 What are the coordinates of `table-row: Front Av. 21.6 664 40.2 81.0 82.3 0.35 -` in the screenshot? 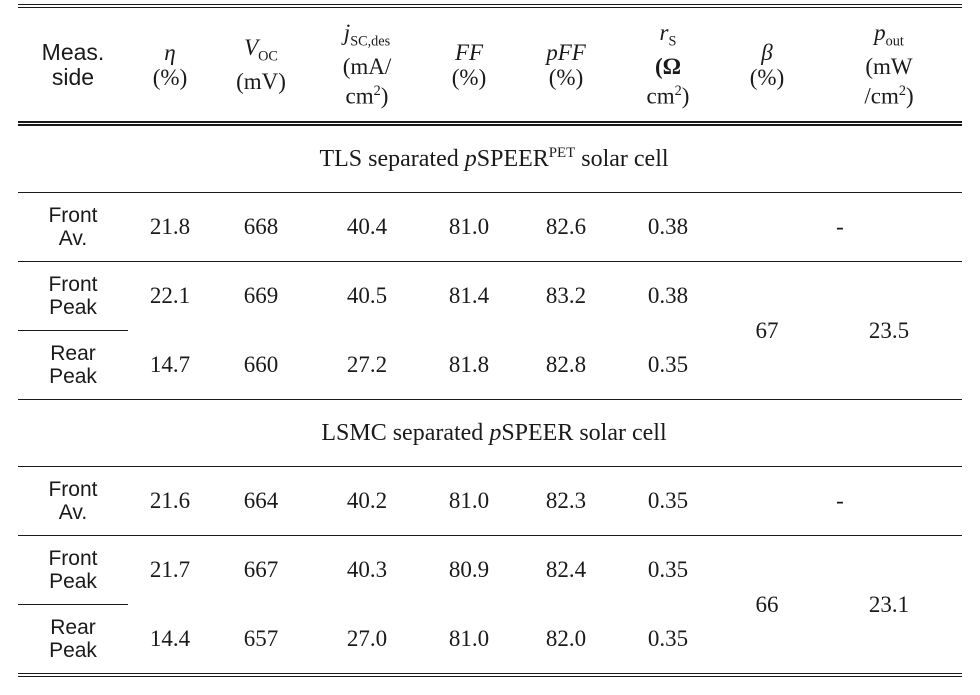 It's located at (490, 501).